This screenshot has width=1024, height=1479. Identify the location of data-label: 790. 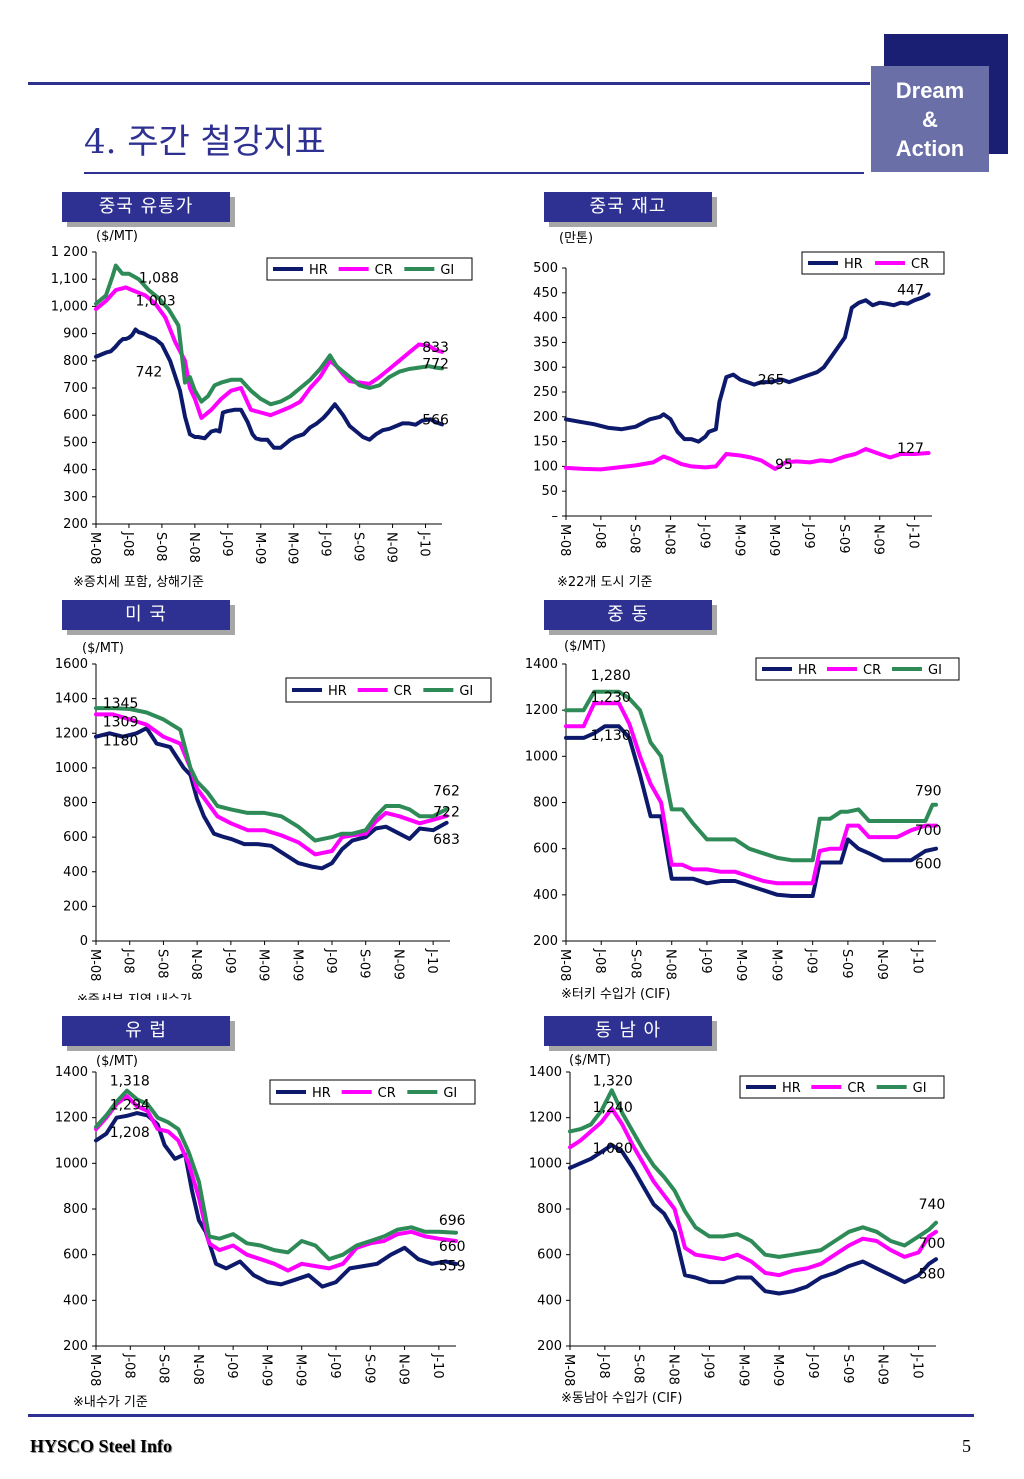
(928, 792).